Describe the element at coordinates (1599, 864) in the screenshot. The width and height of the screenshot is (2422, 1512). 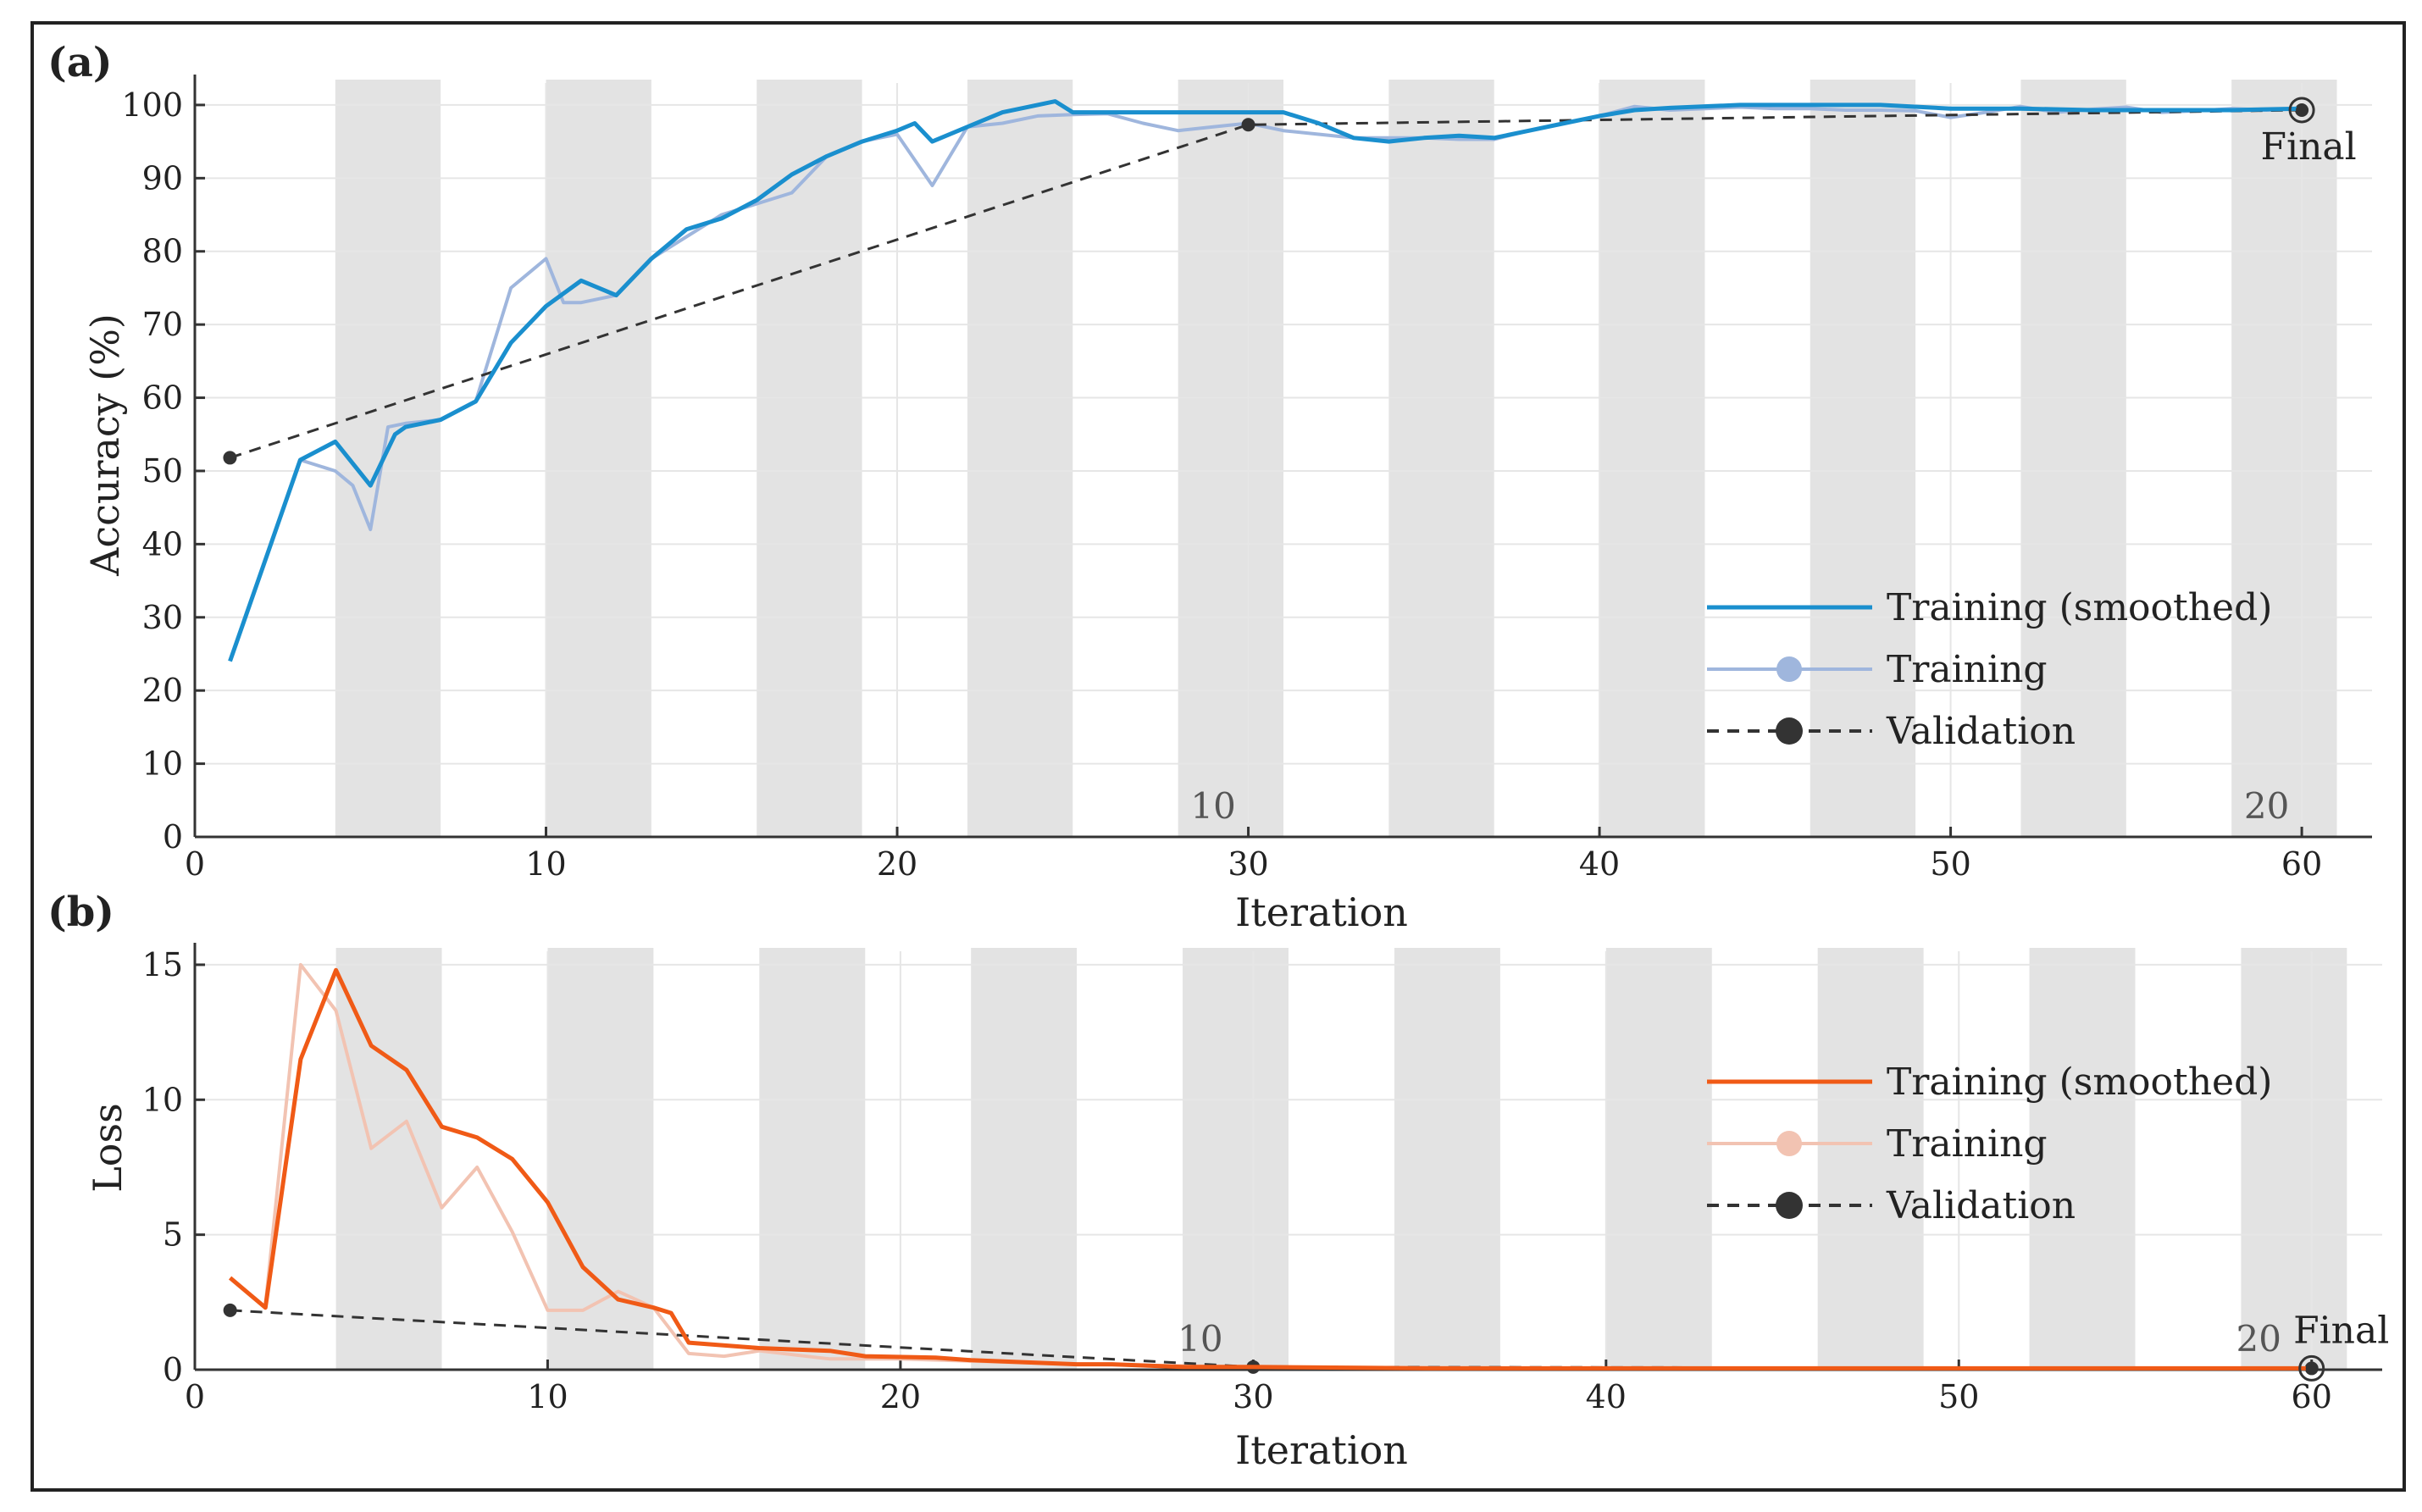
I see `accuracy-x-tick-label: 40` at that location.